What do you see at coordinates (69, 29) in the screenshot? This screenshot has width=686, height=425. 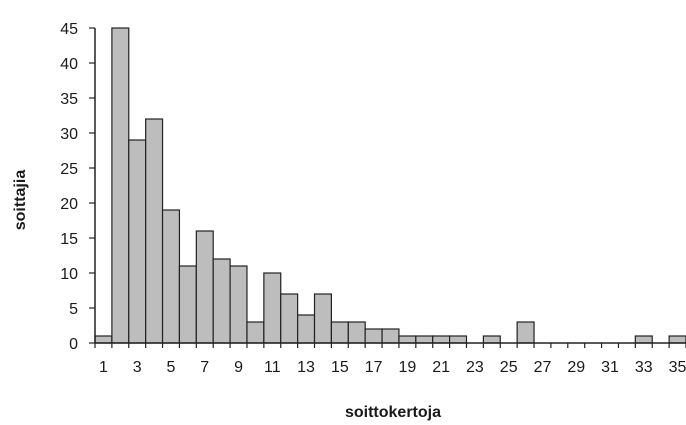 I see `y-tick-label: 45` at bounding box center [69, 29].